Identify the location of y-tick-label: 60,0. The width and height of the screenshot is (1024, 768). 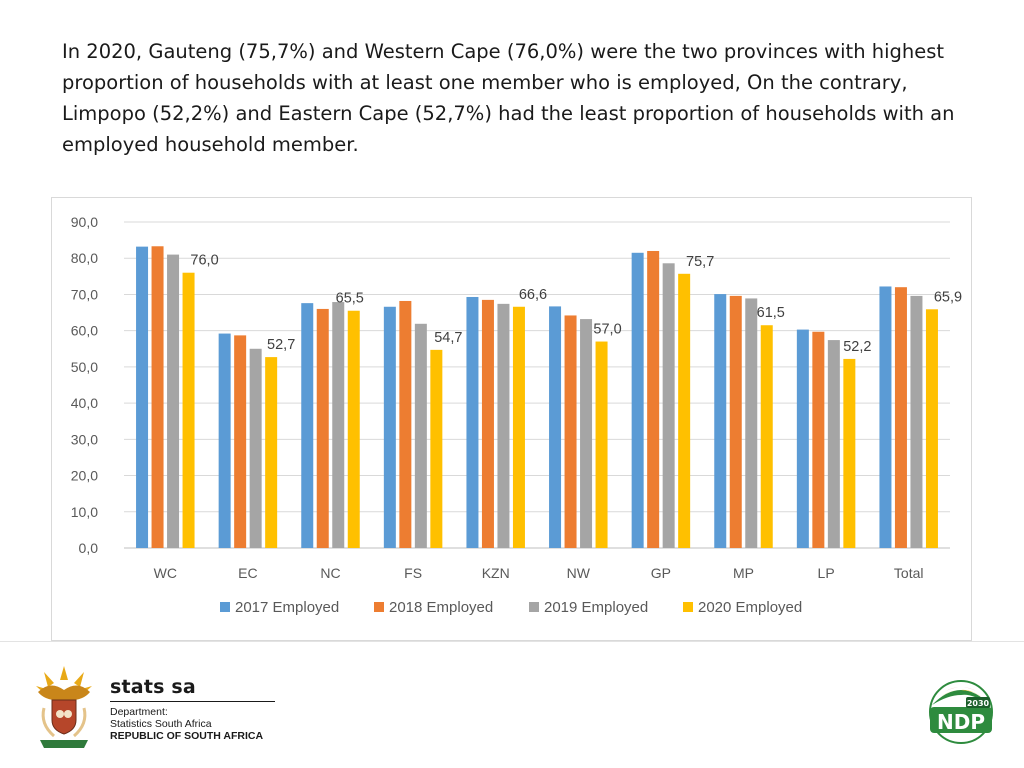
(84, 331).